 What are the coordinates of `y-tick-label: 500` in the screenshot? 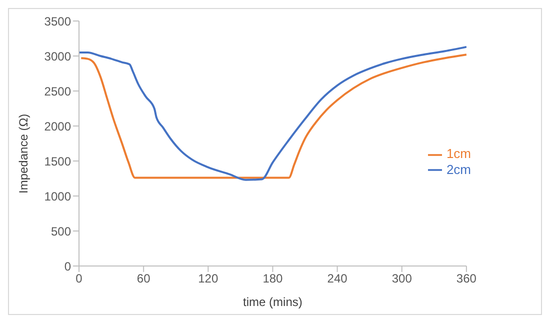 It's located at (61, 231).